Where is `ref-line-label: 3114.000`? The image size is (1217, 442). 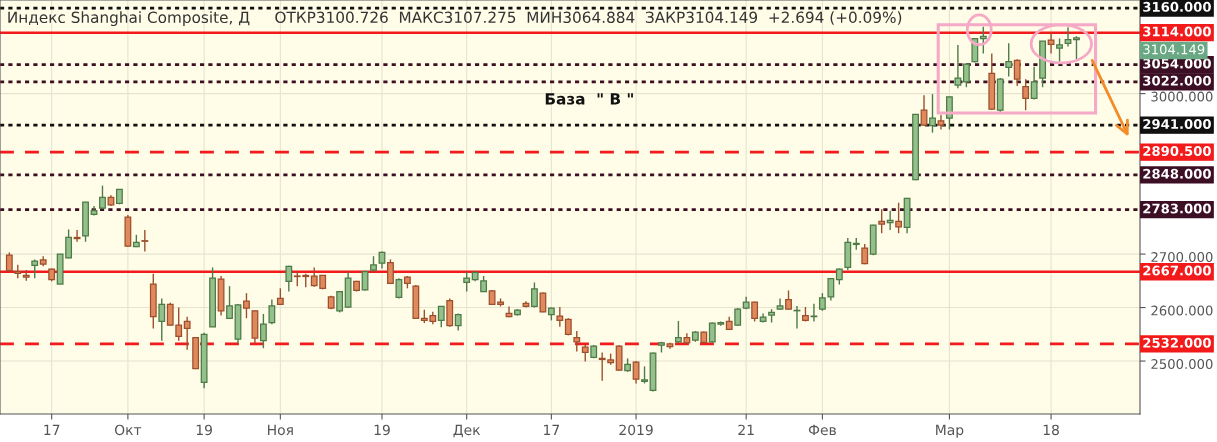 ref-line-label: 3114.000 is located at coordinates (1177, 31).